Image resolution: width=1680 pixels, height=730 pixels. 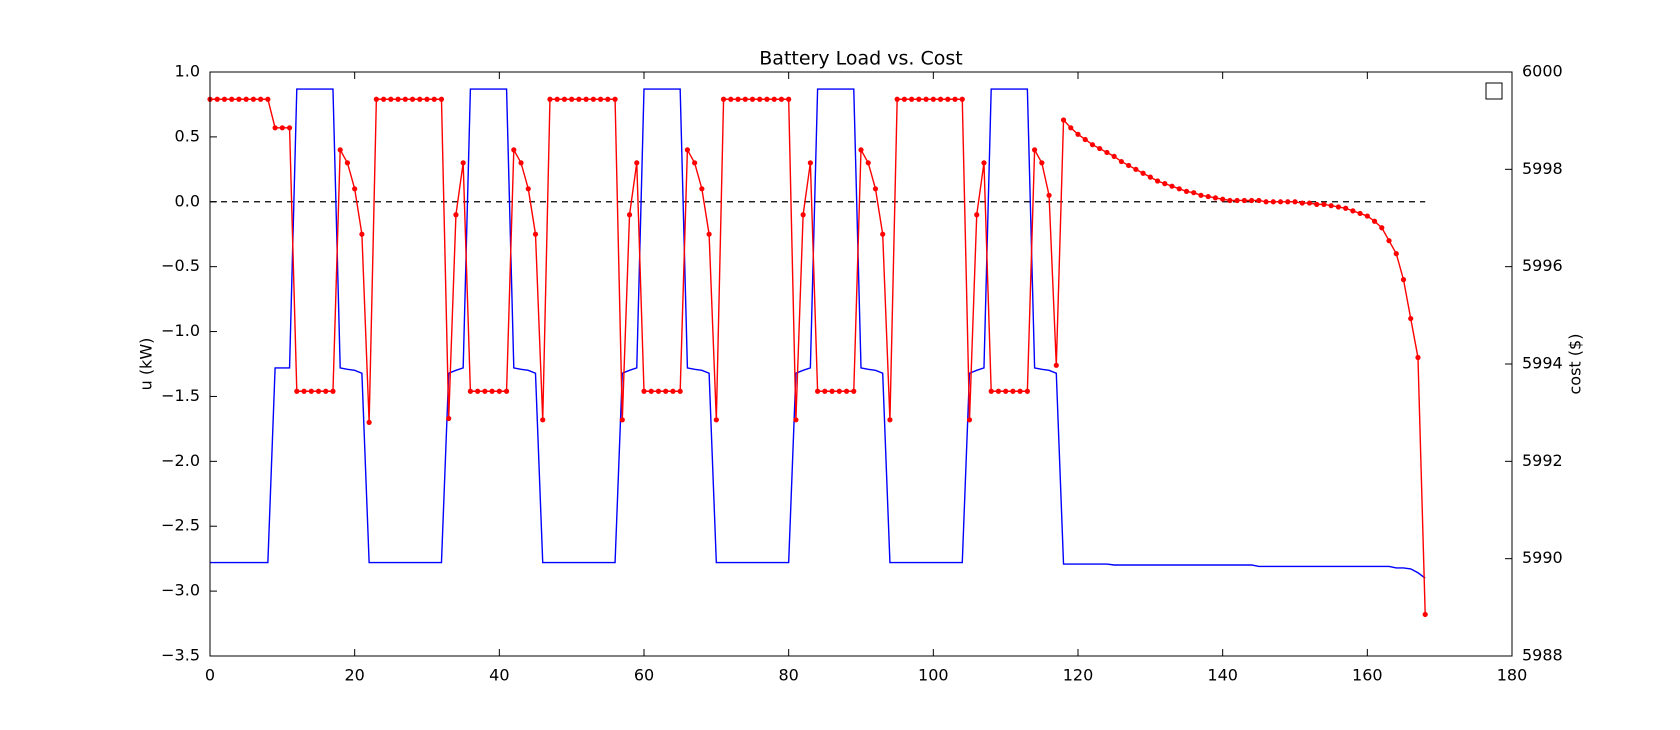 What do you see at coordinates (354, 675) in the screenshot?
I see `x-tick-label: 20` at bounding box center [354, 675].